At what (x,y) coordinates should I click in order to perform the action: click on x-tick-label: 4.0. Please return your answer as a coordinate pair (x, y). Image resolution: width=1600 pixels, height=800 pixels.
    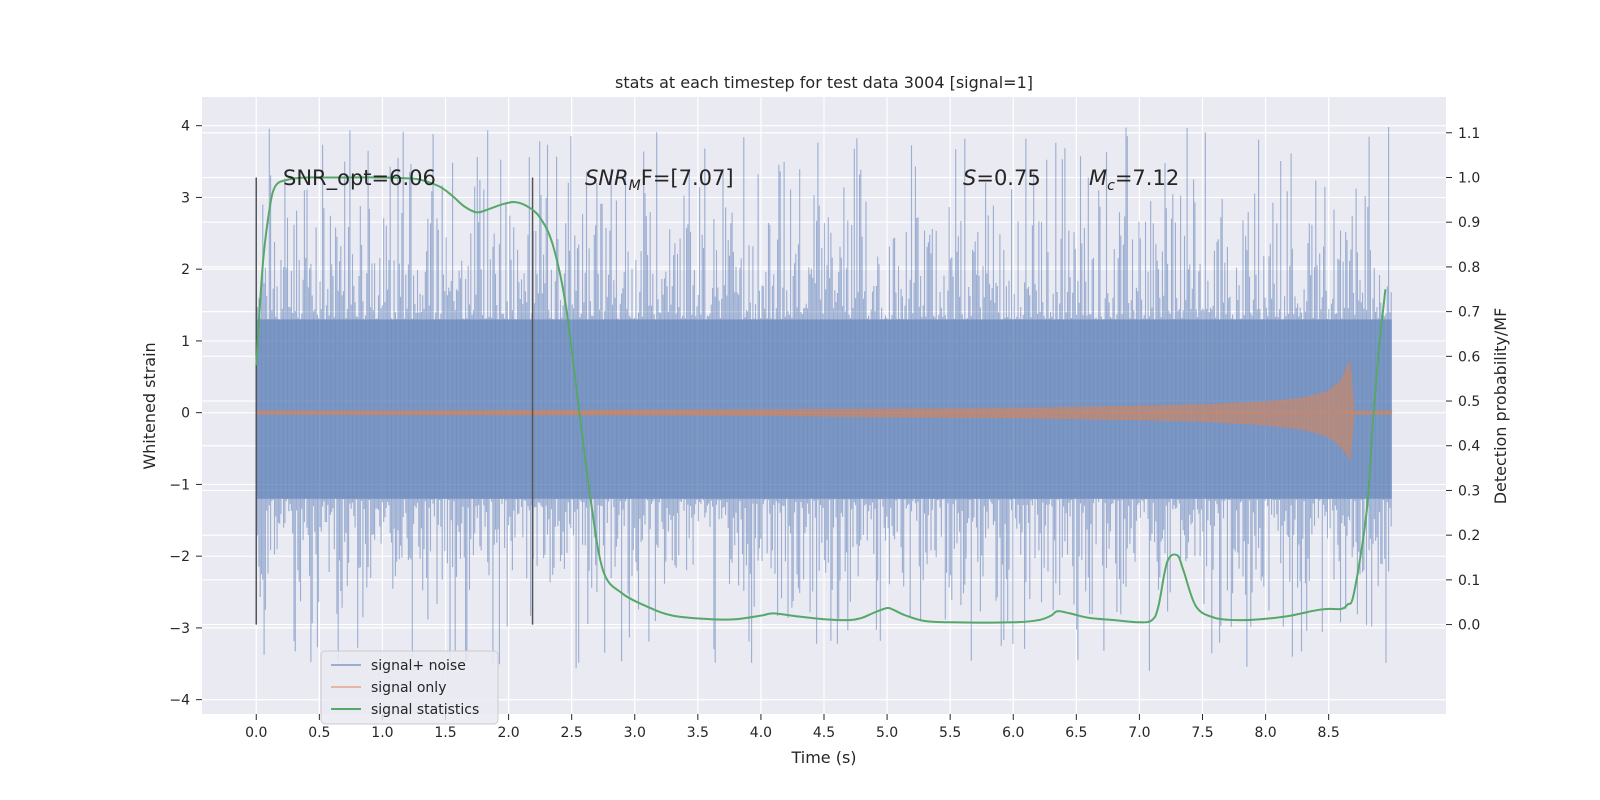
    Looking at the image, I should click on (761, 733).